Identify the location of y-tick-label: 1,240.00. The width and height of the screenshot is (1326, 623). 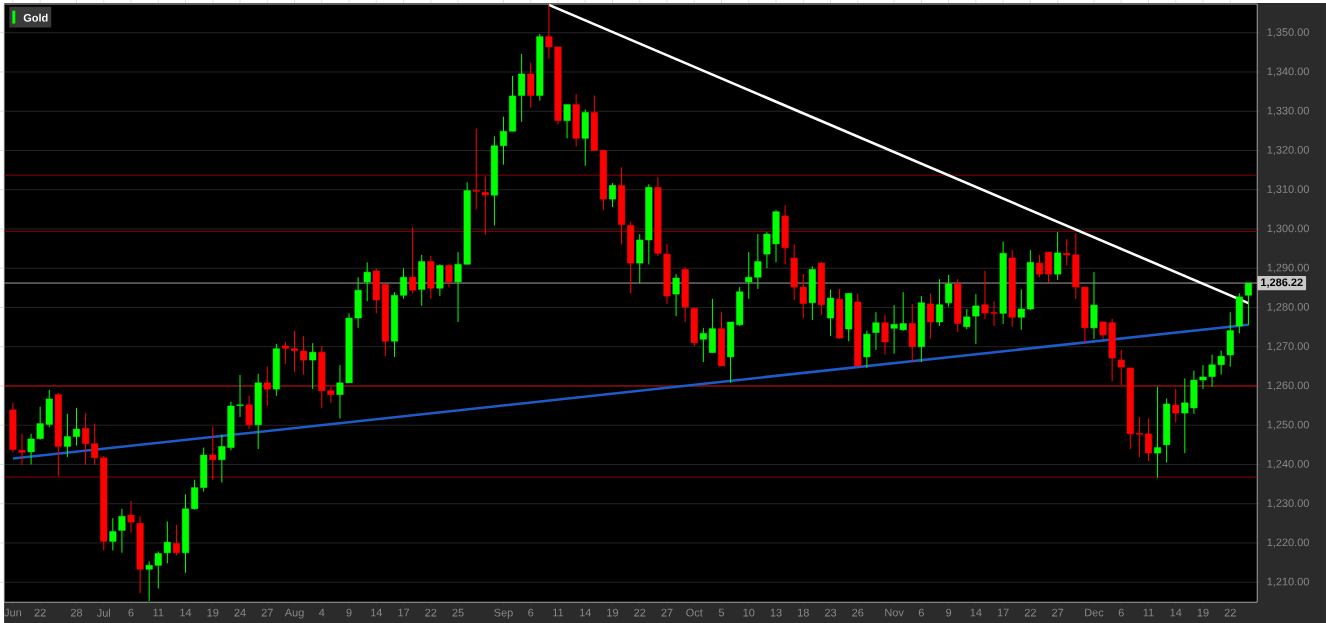
(1288, 464).